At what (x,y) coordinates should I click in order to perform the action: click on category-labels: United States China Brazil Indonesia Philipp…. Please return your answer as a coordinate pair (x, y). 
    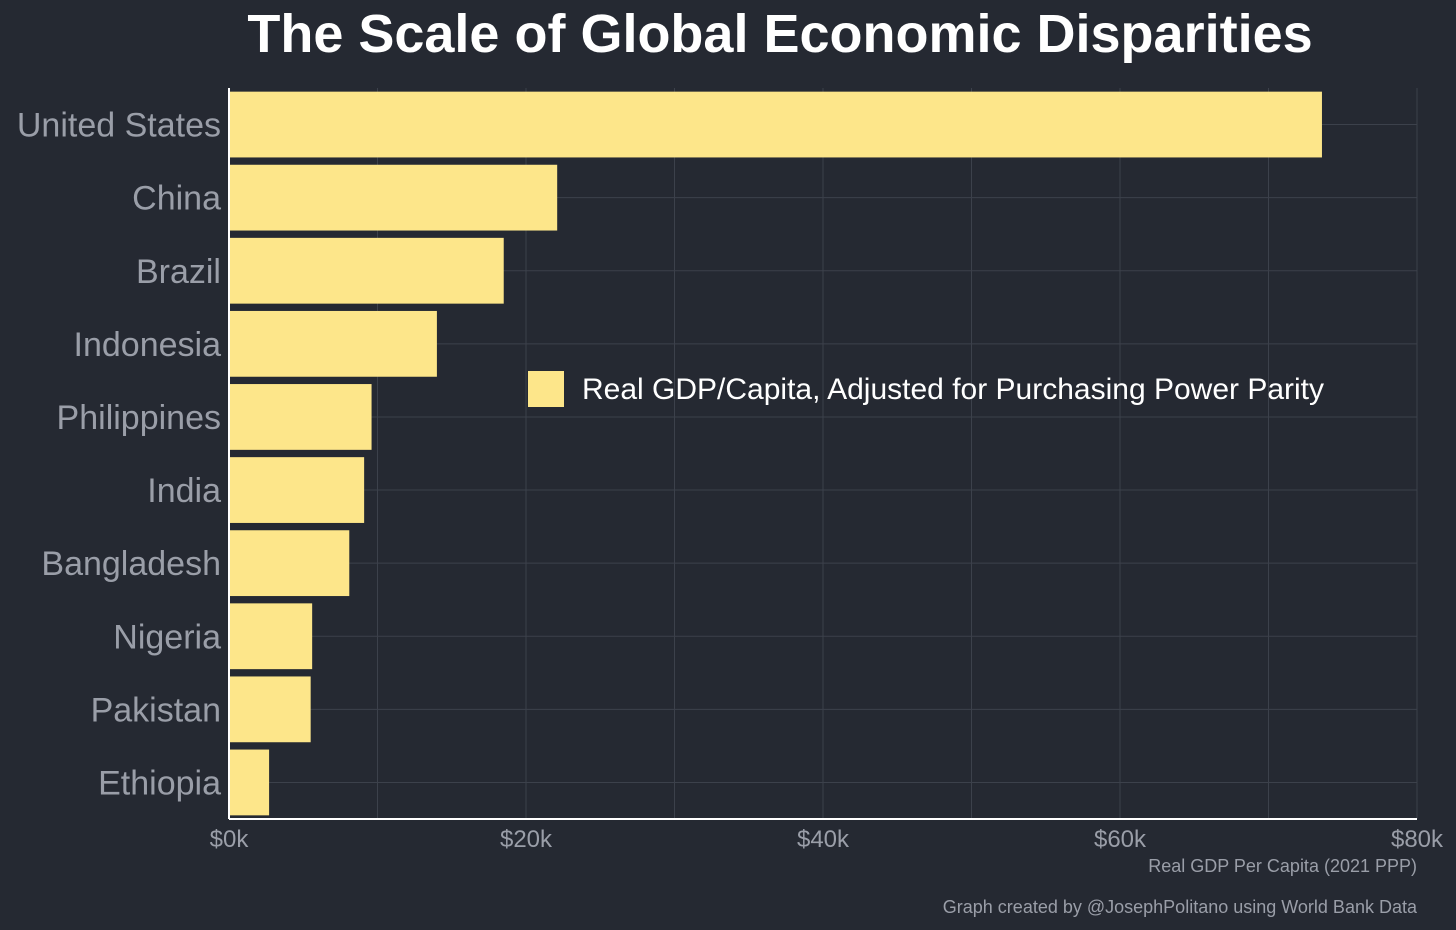
    Looking at the image, I should click on (119, 455).